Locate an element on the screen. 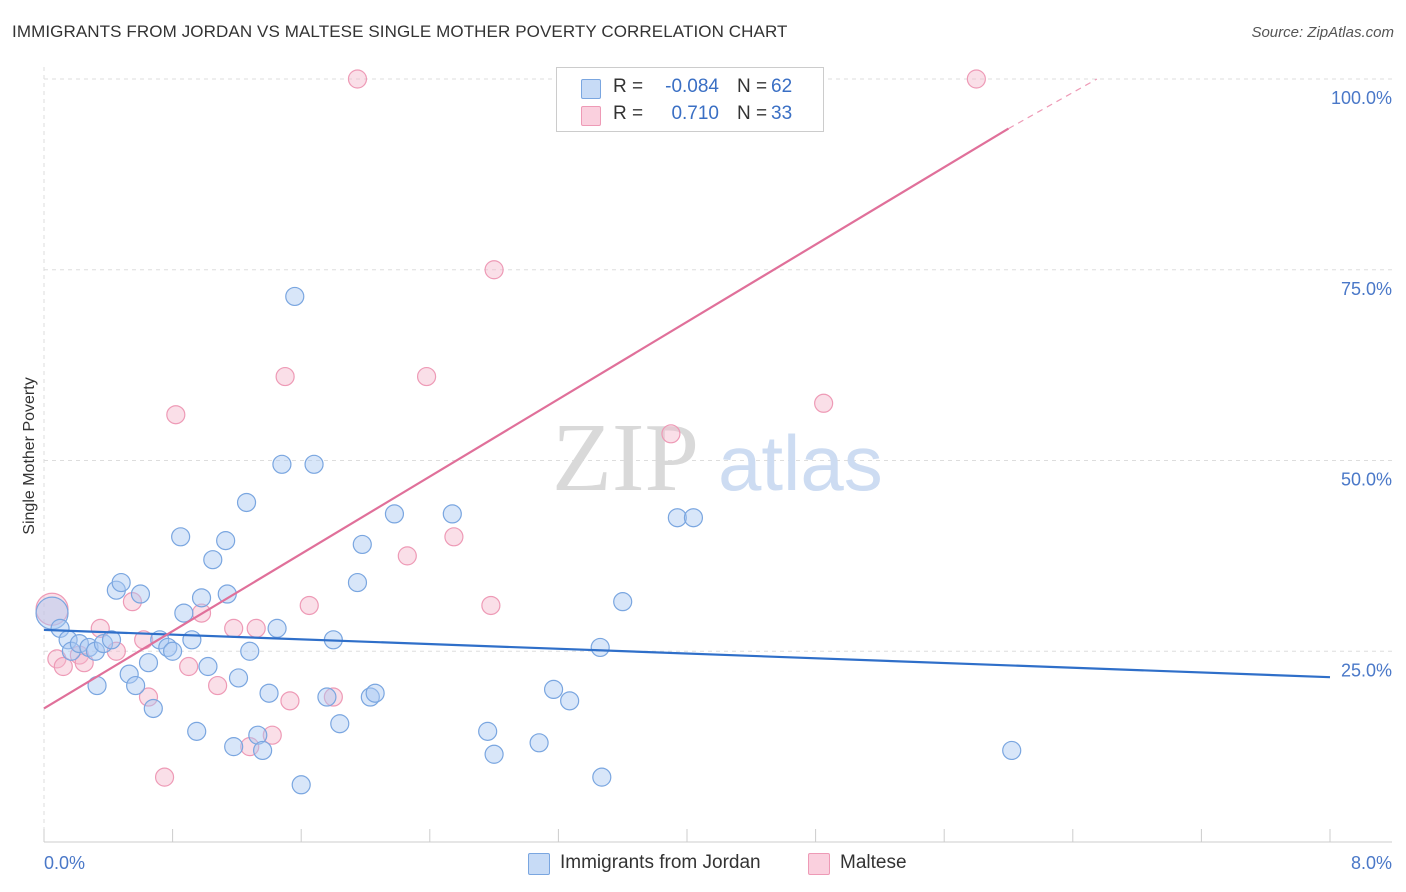 The image size is (1406, 892). source-label: Source: ZipAtlas.com is located at coordinates (1322, 32).